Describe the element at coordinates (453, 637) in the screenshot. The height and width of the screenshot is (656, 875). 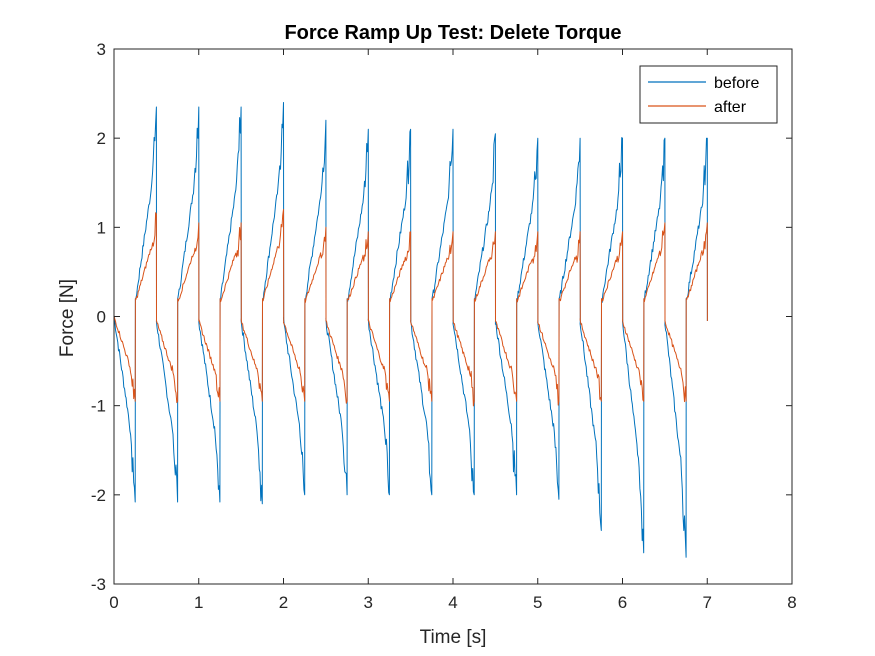
I see `x-axis-label: Time [s]` at that location.